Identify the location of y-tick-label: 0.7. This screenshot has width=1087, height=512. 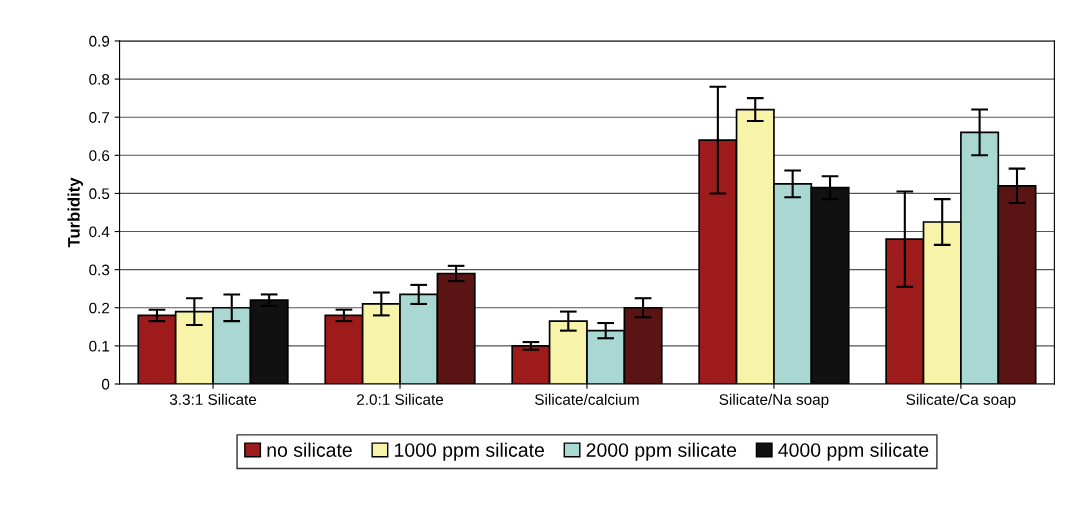
(99, 117).